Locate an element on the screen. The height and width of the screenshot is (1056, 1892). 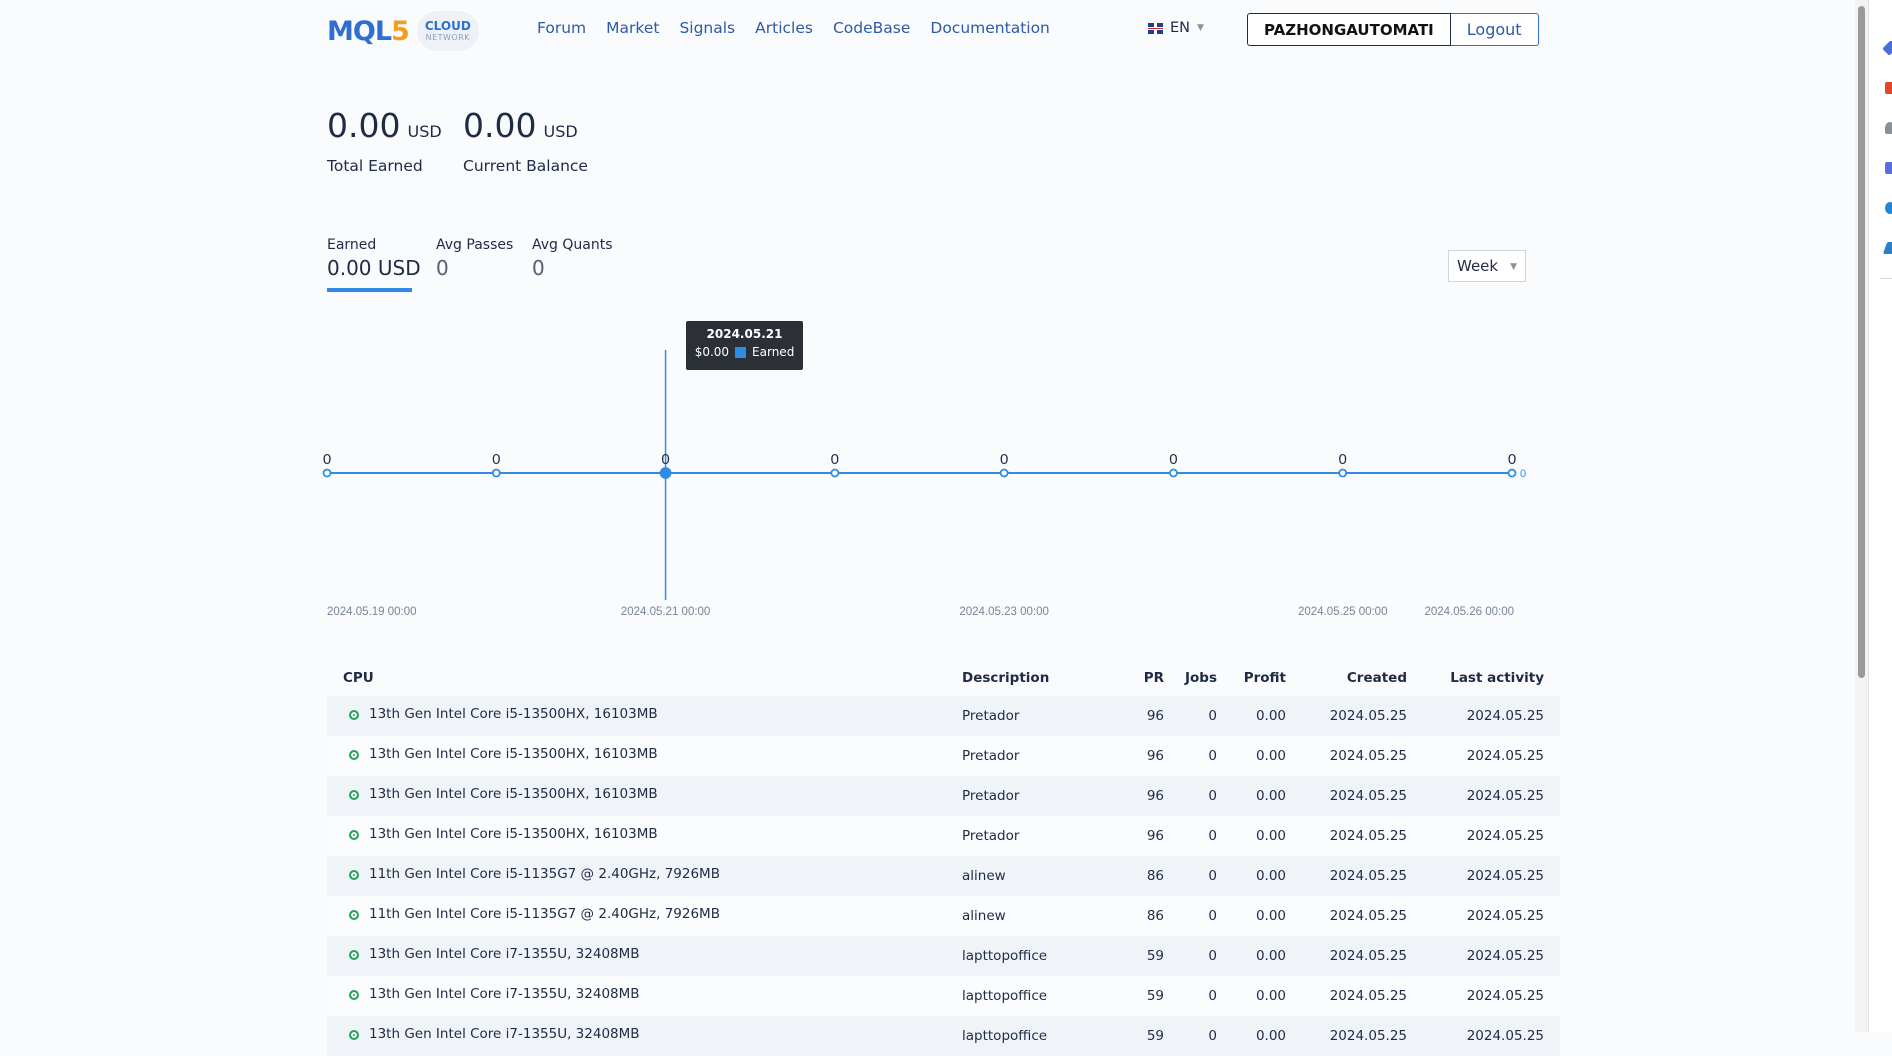
cpu-name: 13th Gen Intel Core i5-13500HX, 16103MB is located at coordinates (513, 794).